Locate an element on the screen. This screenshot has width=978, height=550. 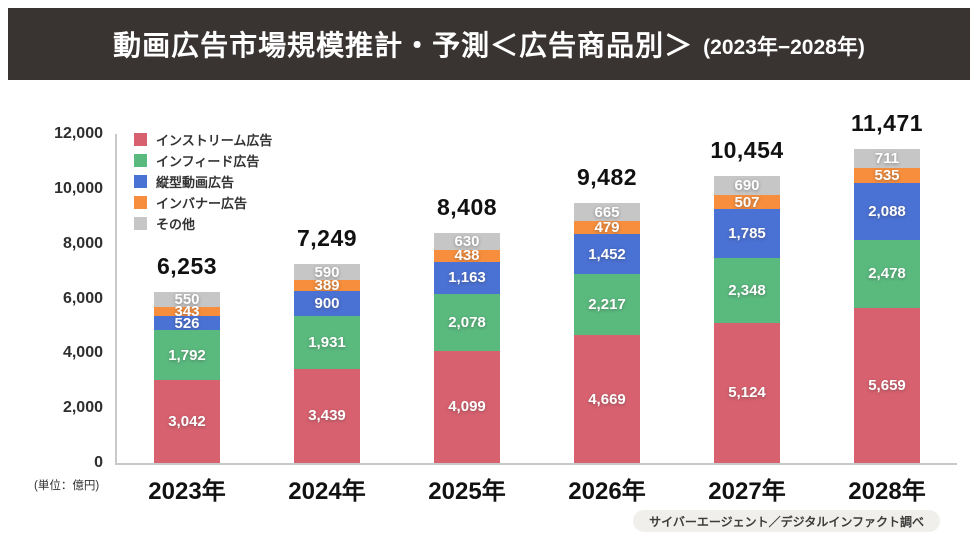
stacked-bar-2023年: 6,253 550 343 526 1,792 3,042 is located at coordinates (187, 358).